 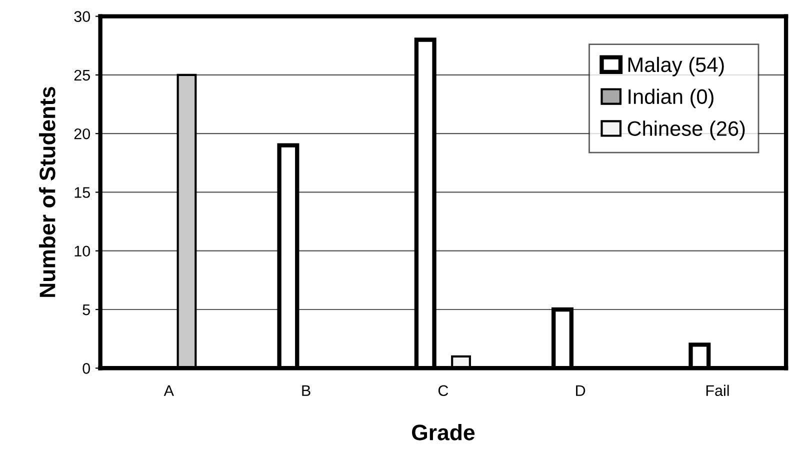 I want to click on y-tick-label: 15, so click(x=82, y=192).